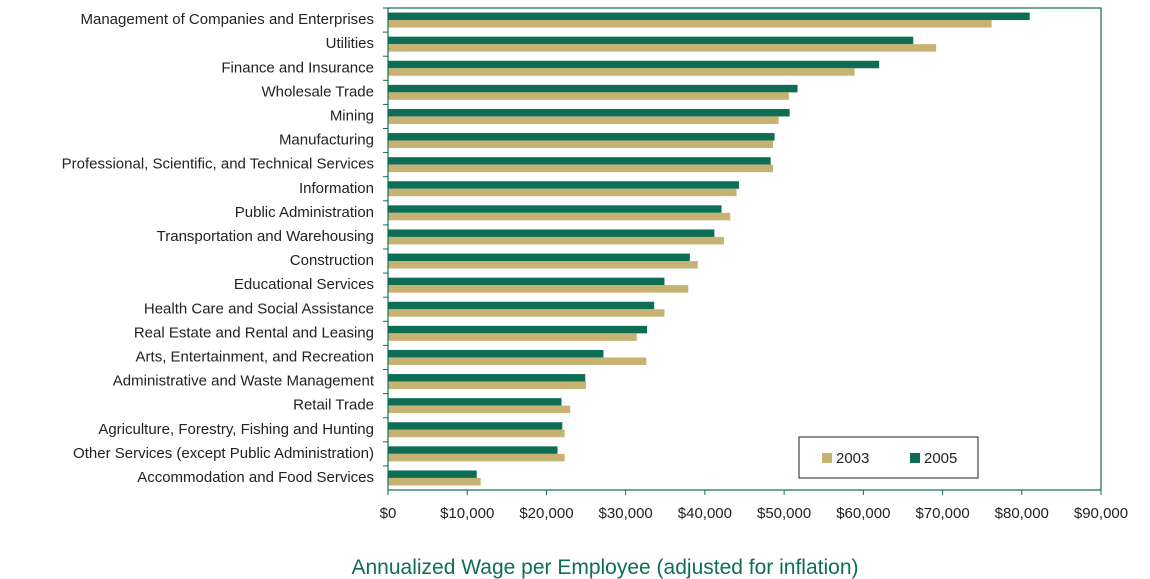 This screenshot has height=579, width=1150. I want to click on legend-label-2003: 2003, so click(852, 458).